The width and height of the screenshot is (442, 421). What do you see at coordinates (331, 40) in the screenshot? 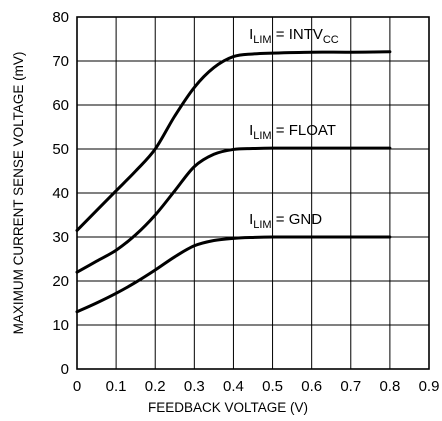
I see `series-label-sub2: CC` at bounding box center [331, 40].